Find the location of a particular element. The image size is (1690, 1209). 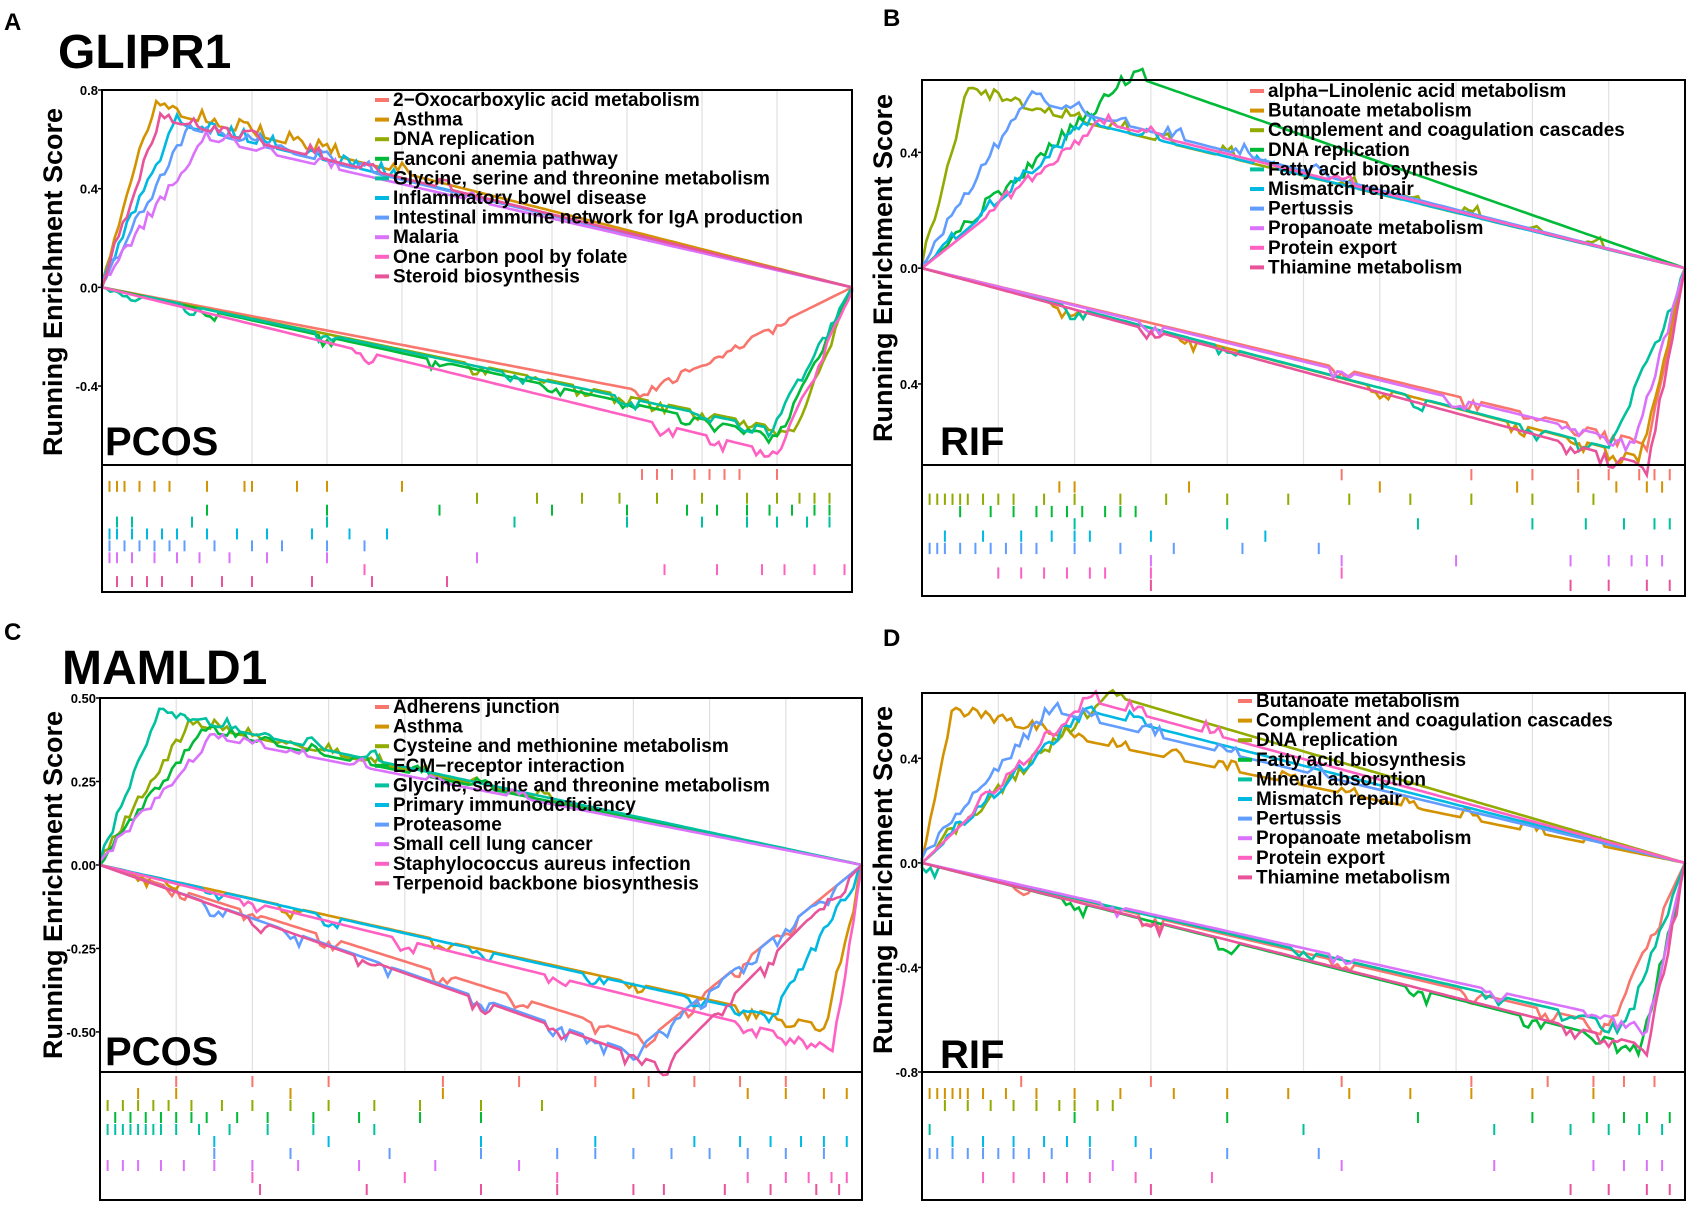

gene-title-glipr1: GLIPR1 is located at coordinates (144, 52).